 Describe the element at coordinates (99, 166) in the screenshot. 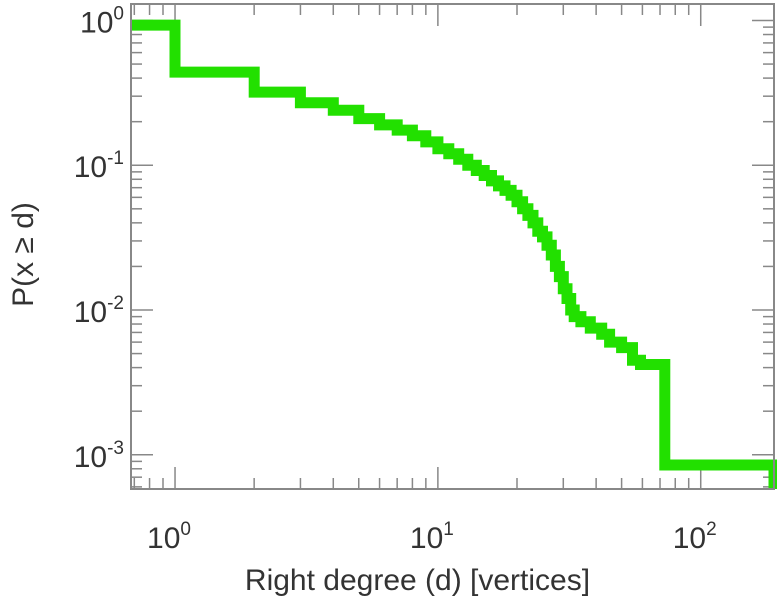

I see `y-tick-label: 10⁻¹` at that location.